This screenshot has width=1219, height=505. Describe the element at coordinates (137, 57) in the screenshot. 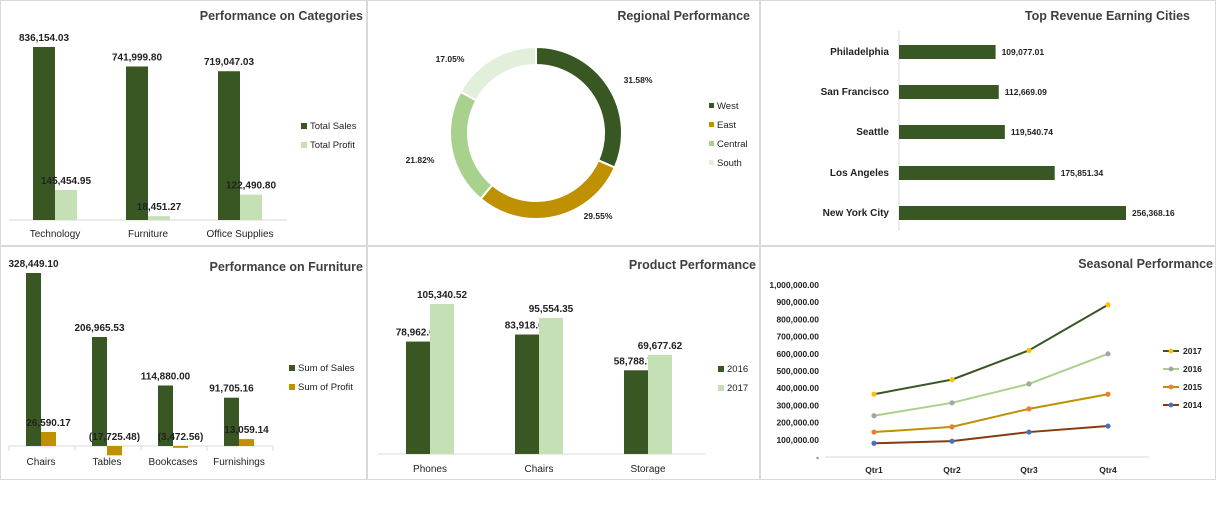

I see `data-label: 741,999.80` at that location.